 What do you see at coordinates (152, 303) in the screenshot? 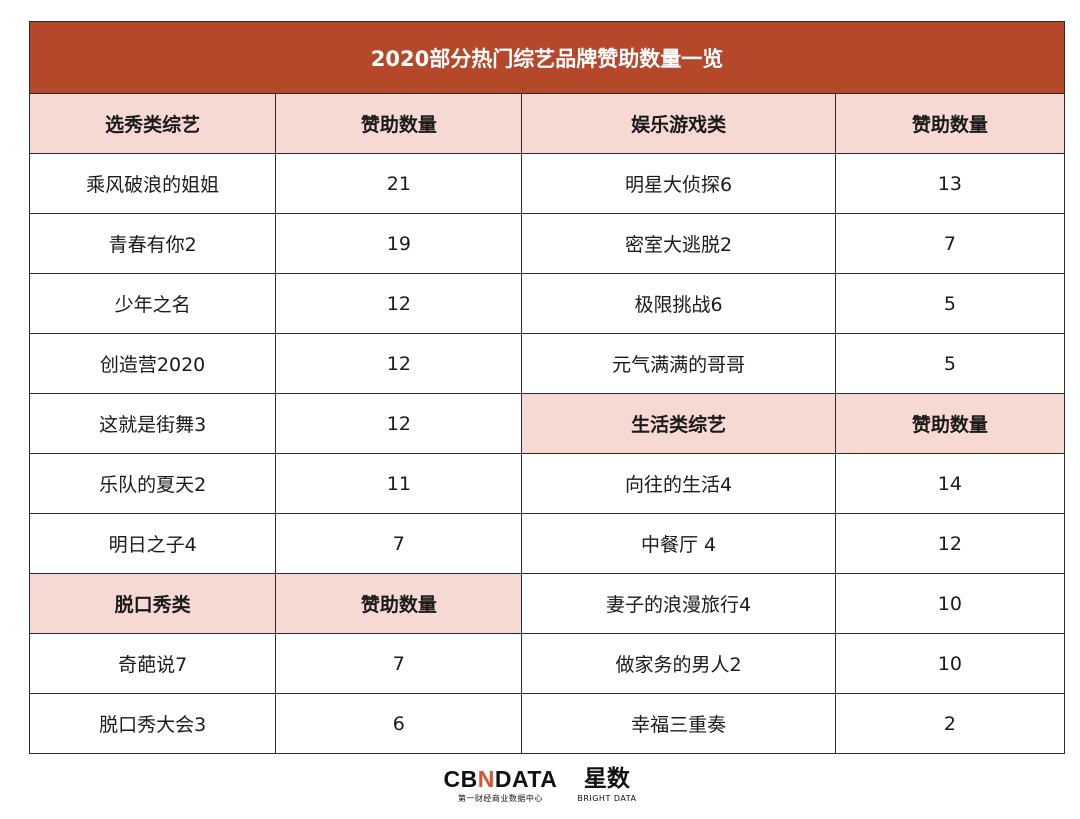
I see `show-name: 少年之名` at bounding box center [152, 303].